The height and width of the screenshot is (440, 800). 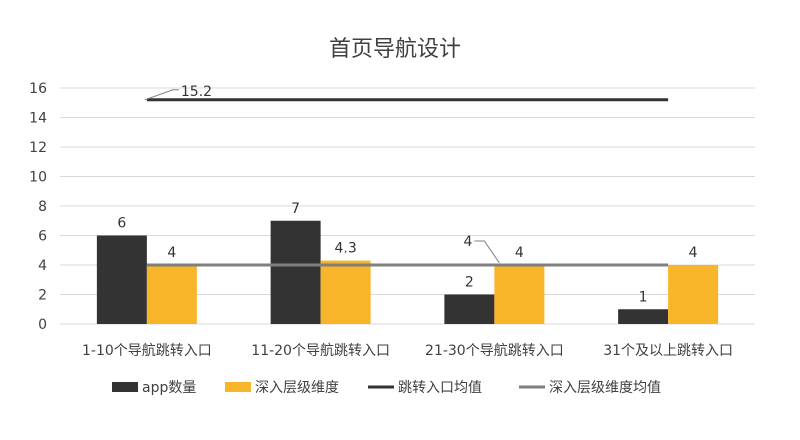 I want to click on y-axis-ticks: 0 2 4 6 8 10 12 14 16, so click(x=38, y=207).